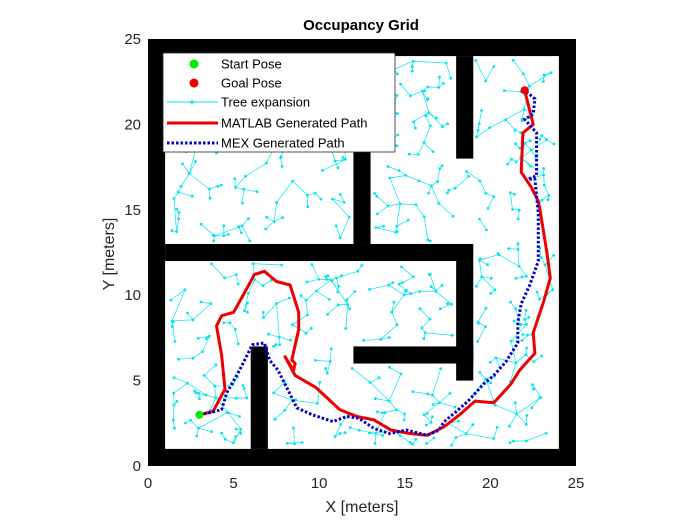 This screenshot has width=700, height=525. I want to click on legend-label-tree-expansion: Tree expansion, so click(265, 102).